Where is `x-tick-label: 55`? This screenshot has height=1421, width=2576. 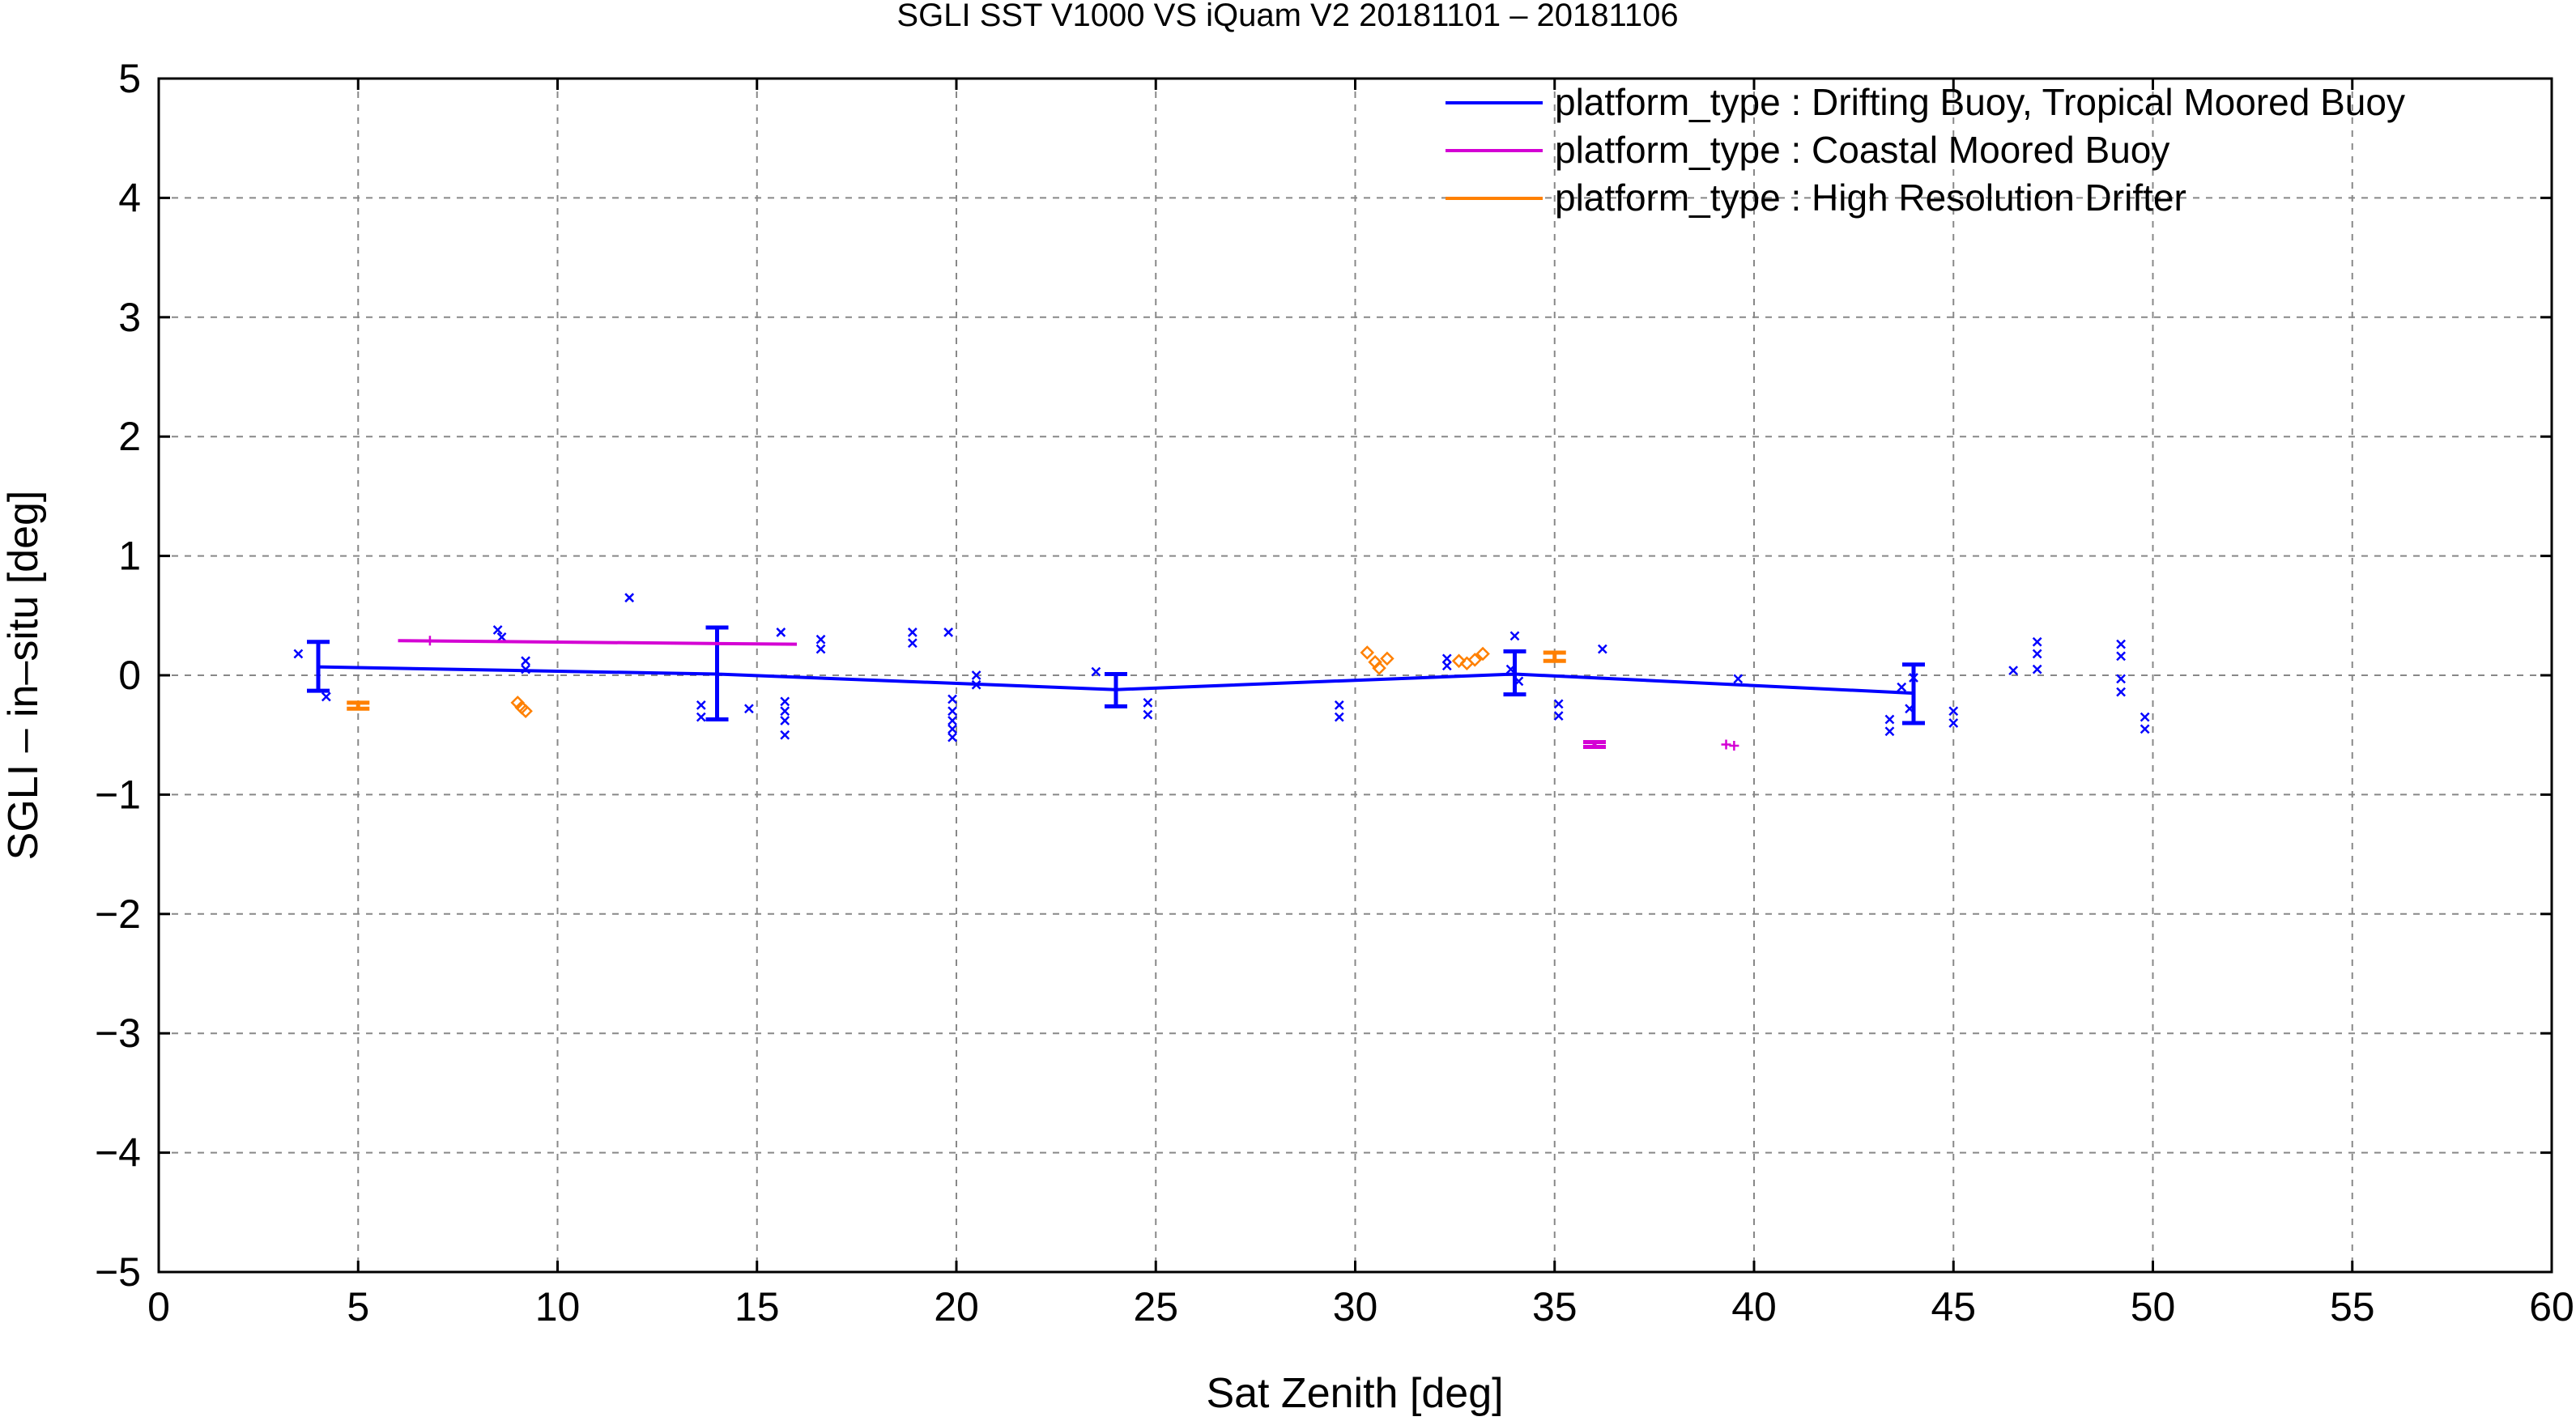 x-tick-label: 55 is located at coordinates (2352, 1307).